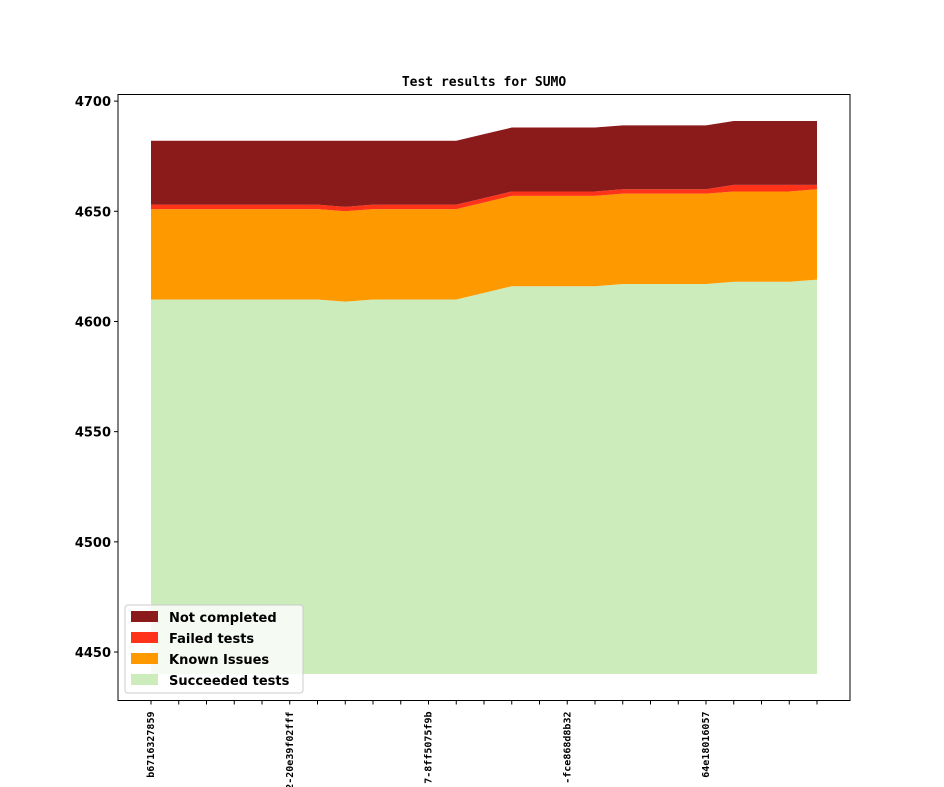 The width and height of the screenshot is (944, 787). I want to click on legend-label-succeeded-tests: Succeeded tests, so click(229, 681).